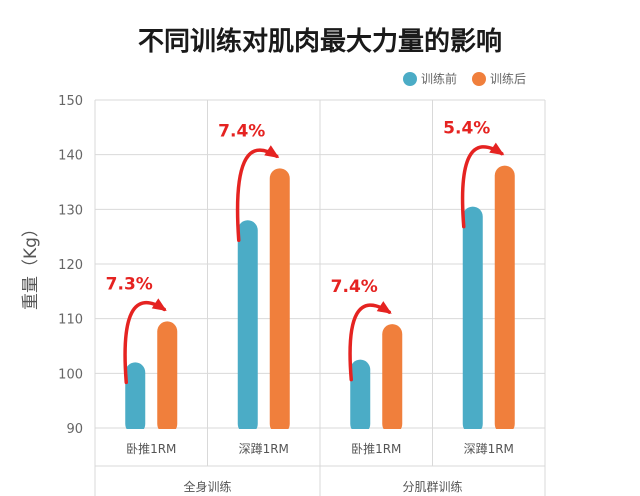 The height and width of the screenshot is (496, 640). What do you see at coordinates (74, 429) in the screenshot?
I see `y-tick-label: 90` at bounding box center [74, 429].